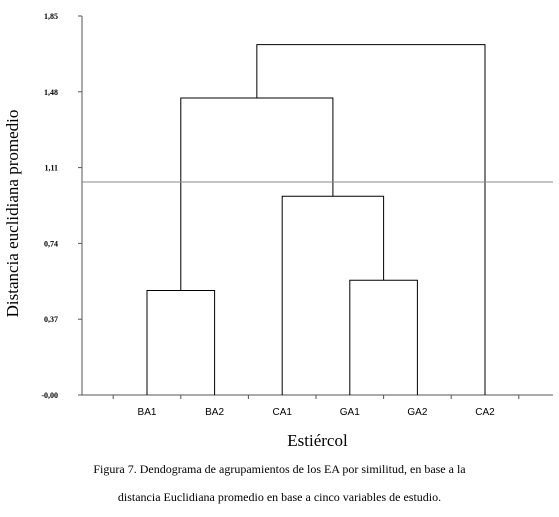  I want to click on x-axis-title: Estiércol, so click(317, 440).